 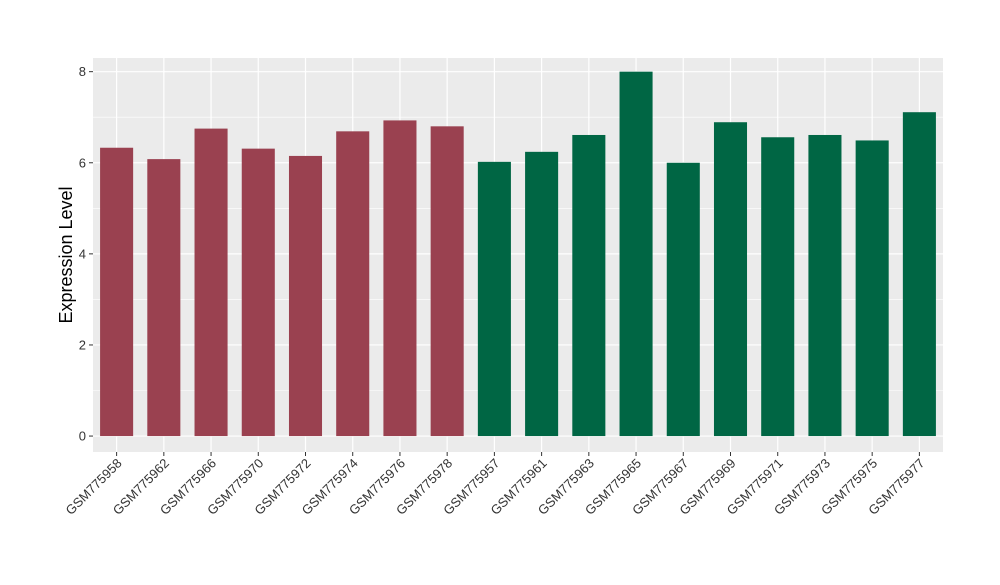 I want to click on bar-GSM775977, so click(x=919, y=274).